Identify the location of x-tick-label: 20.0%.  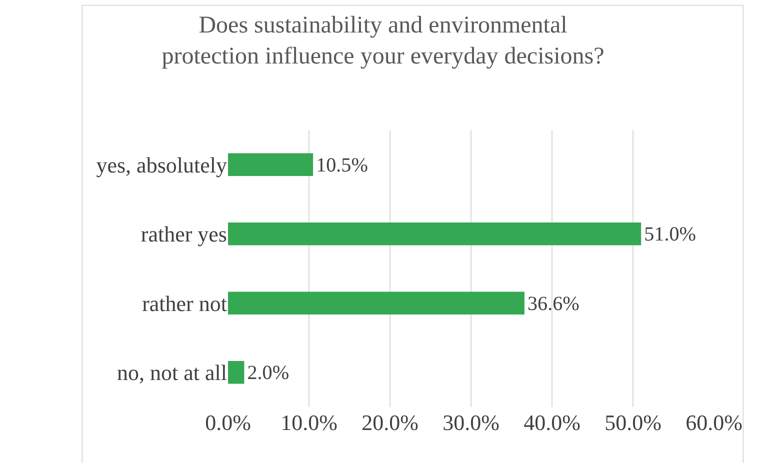
(390, 422).